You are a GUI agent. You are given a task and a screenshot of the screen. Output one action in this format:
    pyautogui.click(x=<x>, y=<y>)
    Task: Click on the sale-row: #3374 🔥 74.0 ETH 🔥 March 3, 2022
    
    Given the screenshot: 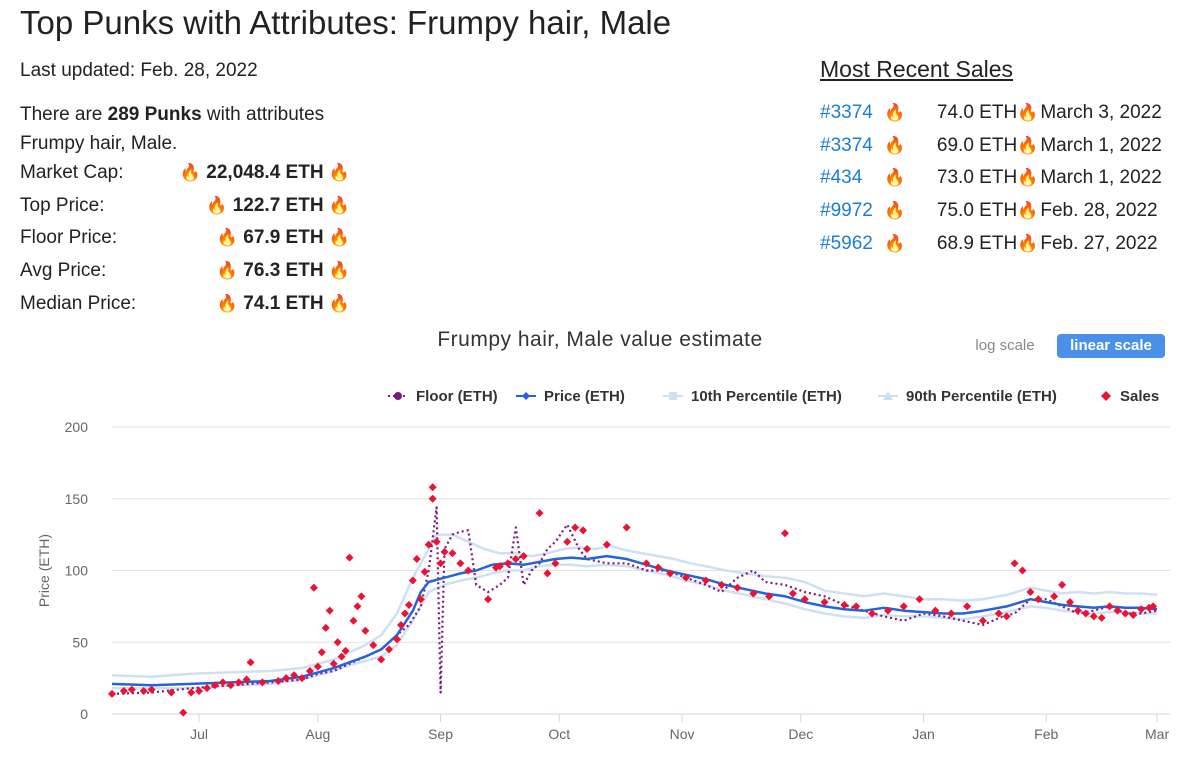 What is the action you would take?
    pyautogui.click(x=991, y=113)
    